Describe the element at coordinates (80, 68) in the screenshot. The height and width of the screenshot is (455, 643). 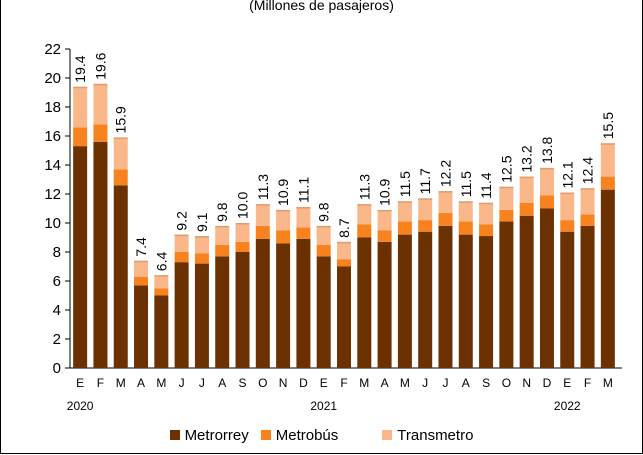
I see `bar-total-label: 19.4` at that location.